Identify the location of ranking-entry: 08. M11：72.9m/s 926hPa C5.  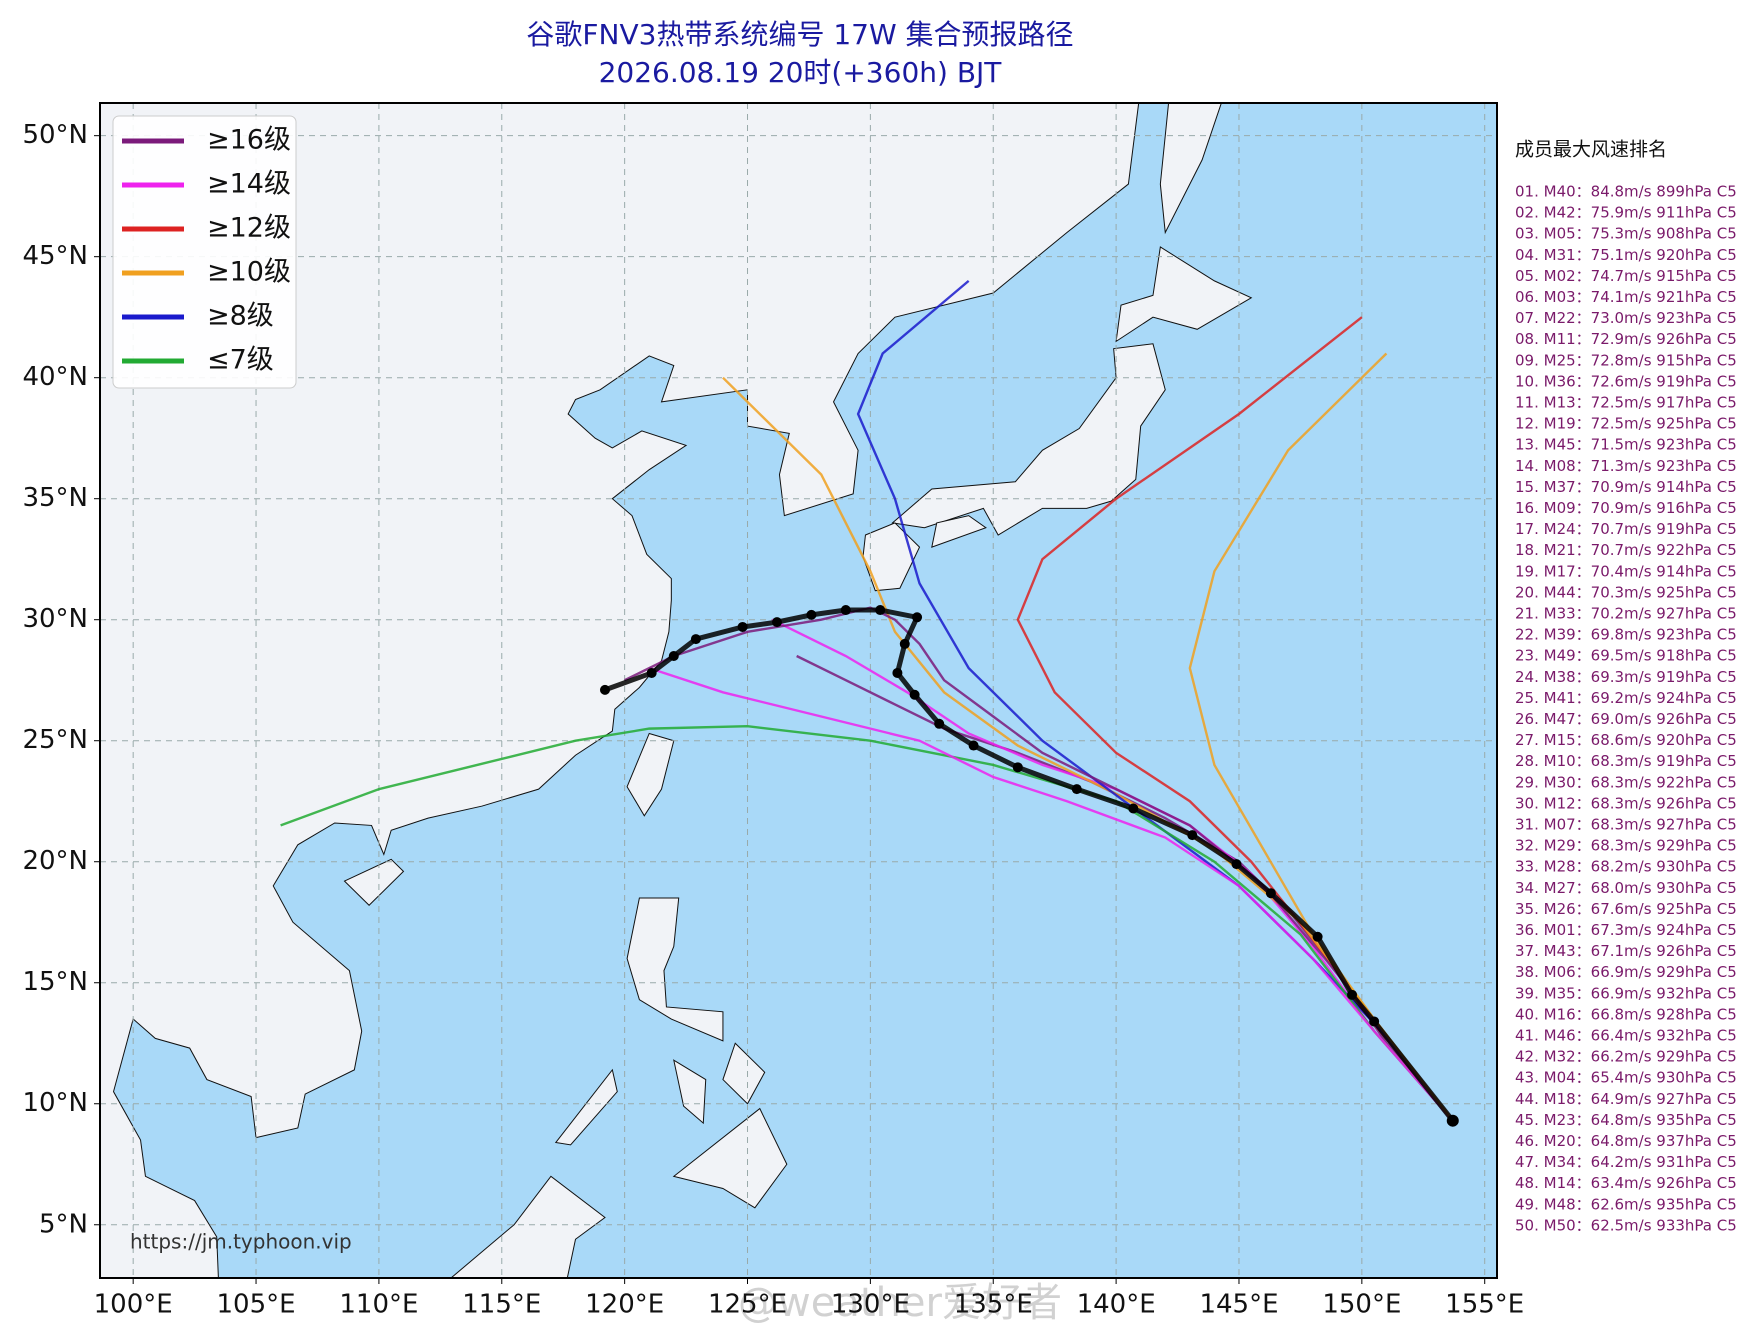
(1626, 339).